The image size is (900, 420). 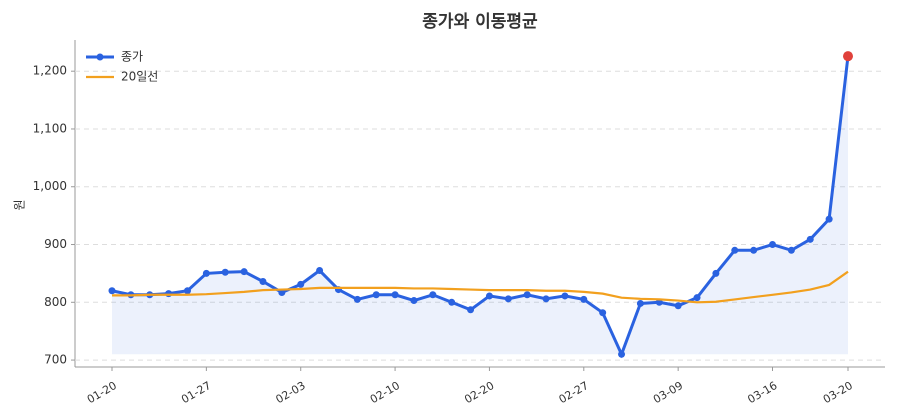 I want to click on x-tick-label: 02-03, so click(x=291, y=392).